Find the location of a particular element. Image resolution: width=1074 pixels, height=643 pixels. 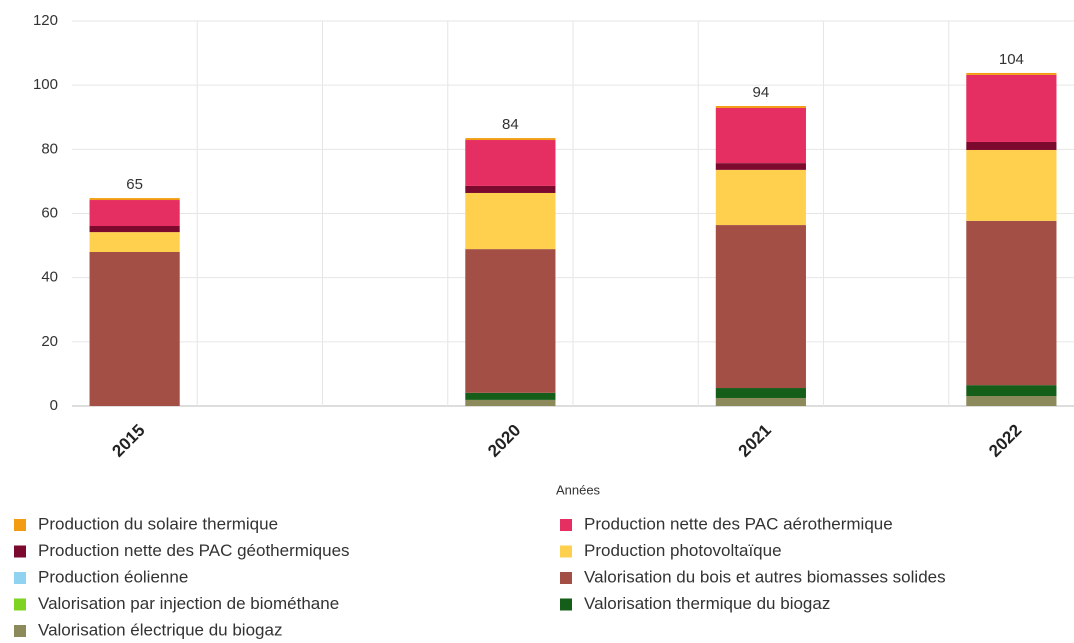

legend-label: Valorisation électrique du biogaz is located at coordinates (160, 629).